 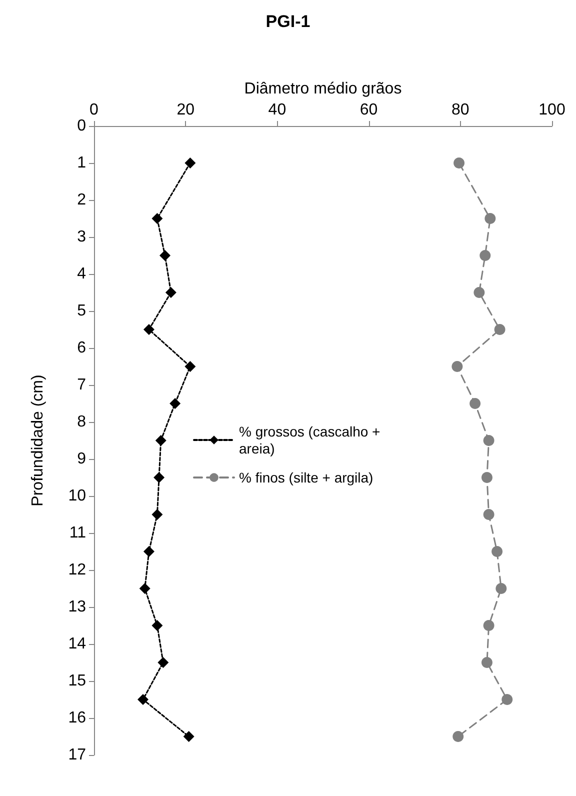 I want to click on y-tick-label: 4, so click(x=81, y=274).